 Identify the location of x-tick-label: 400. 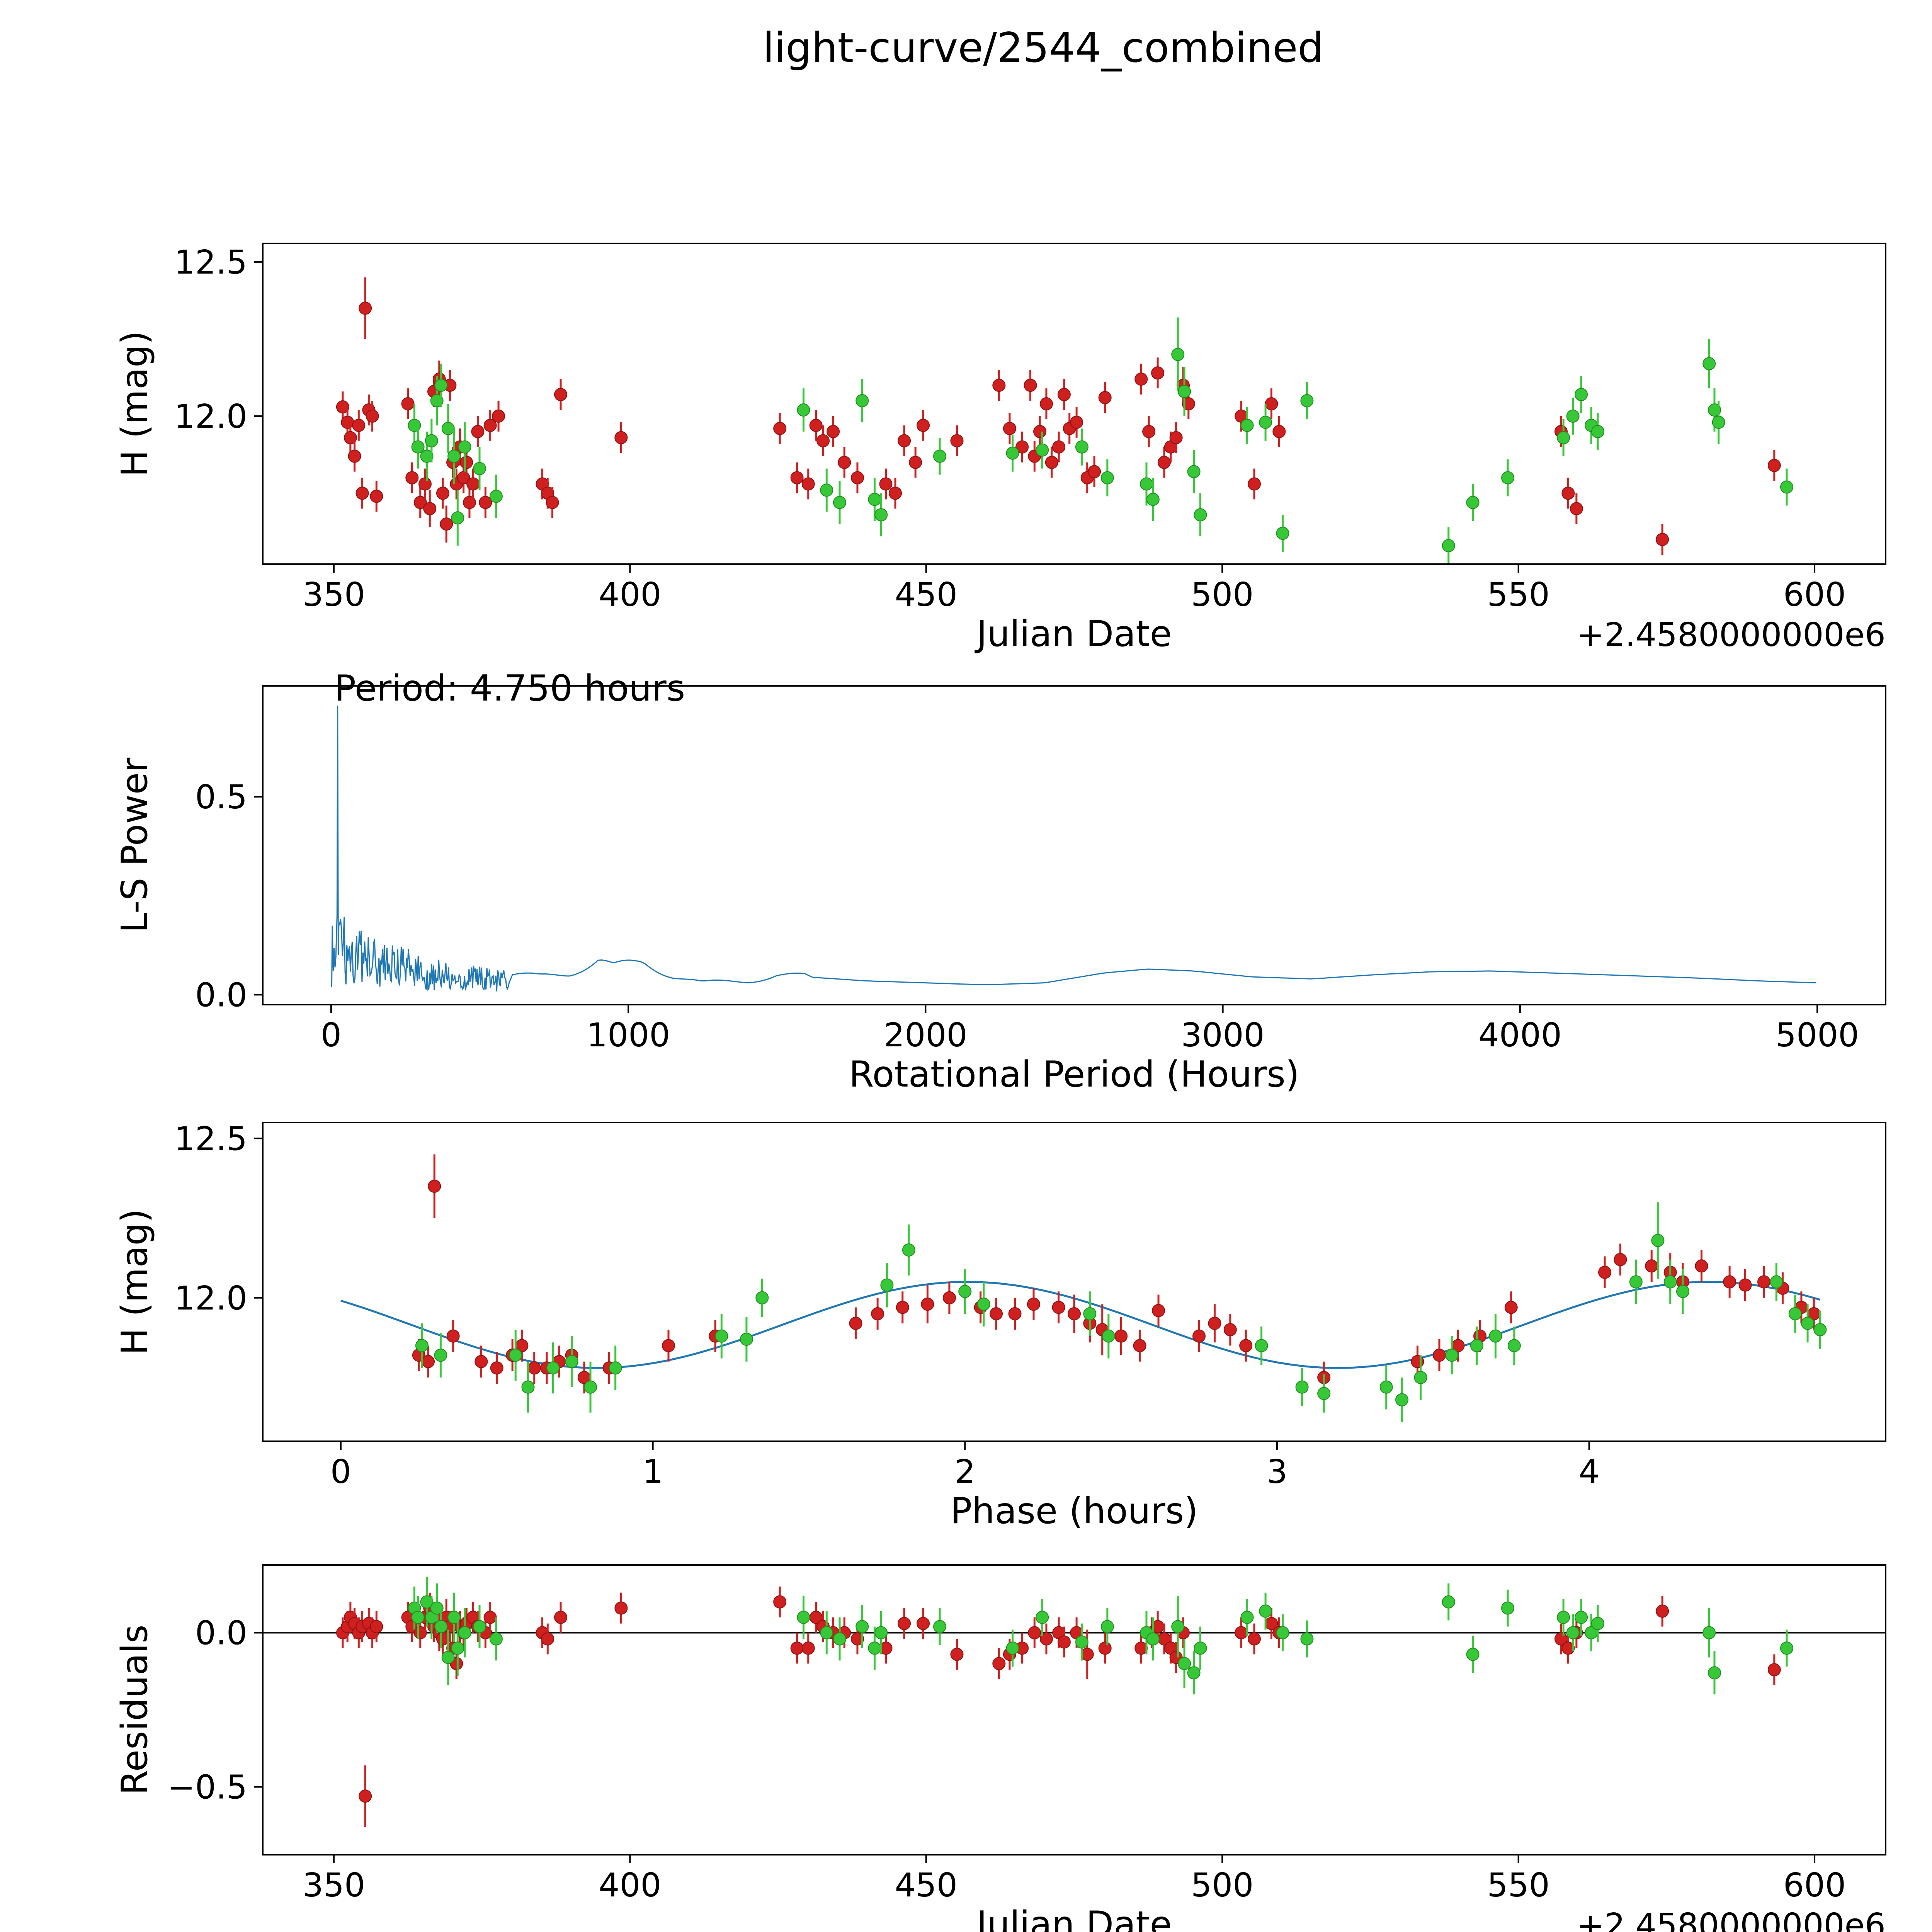
(630, 595).